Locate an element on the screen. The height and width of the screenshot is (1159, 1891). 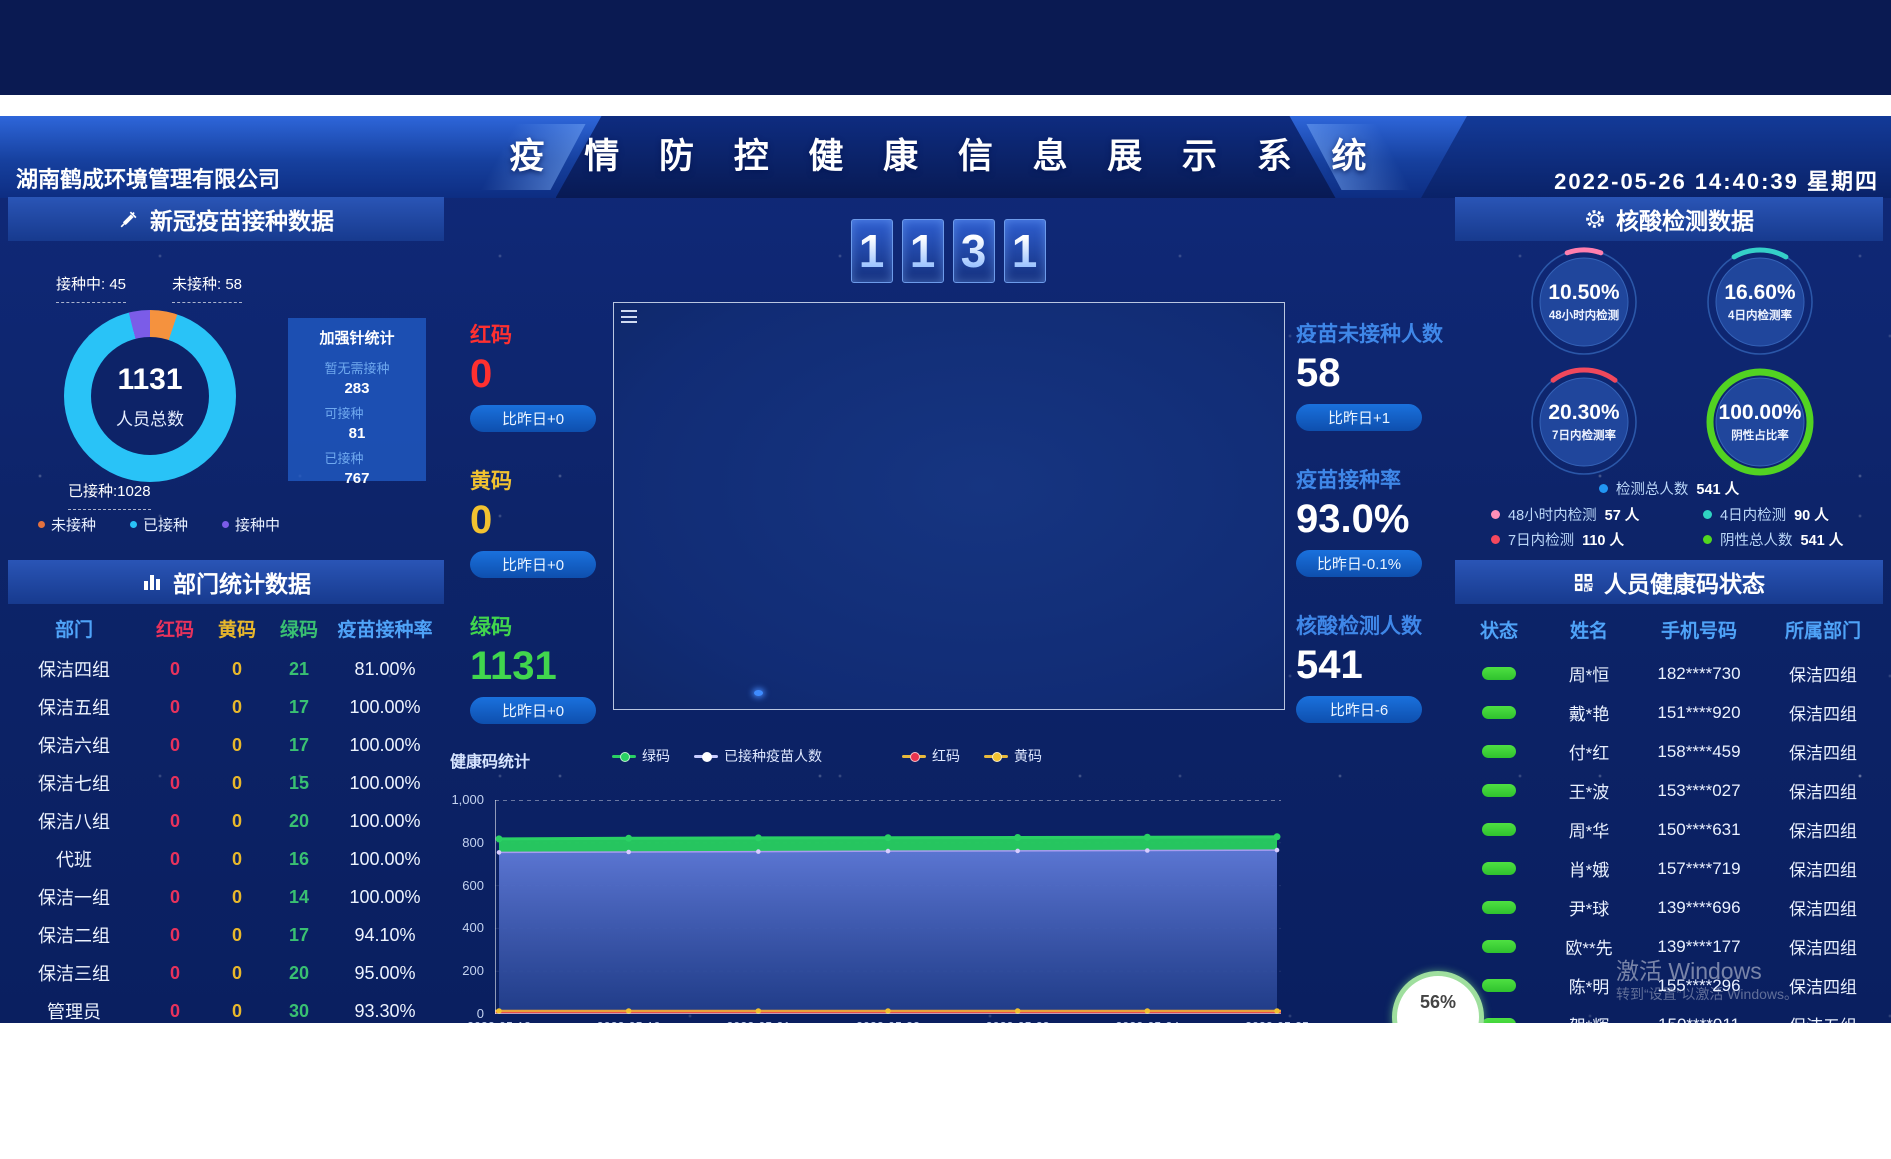
map-layers-icon is located at coordinates (629, 316).